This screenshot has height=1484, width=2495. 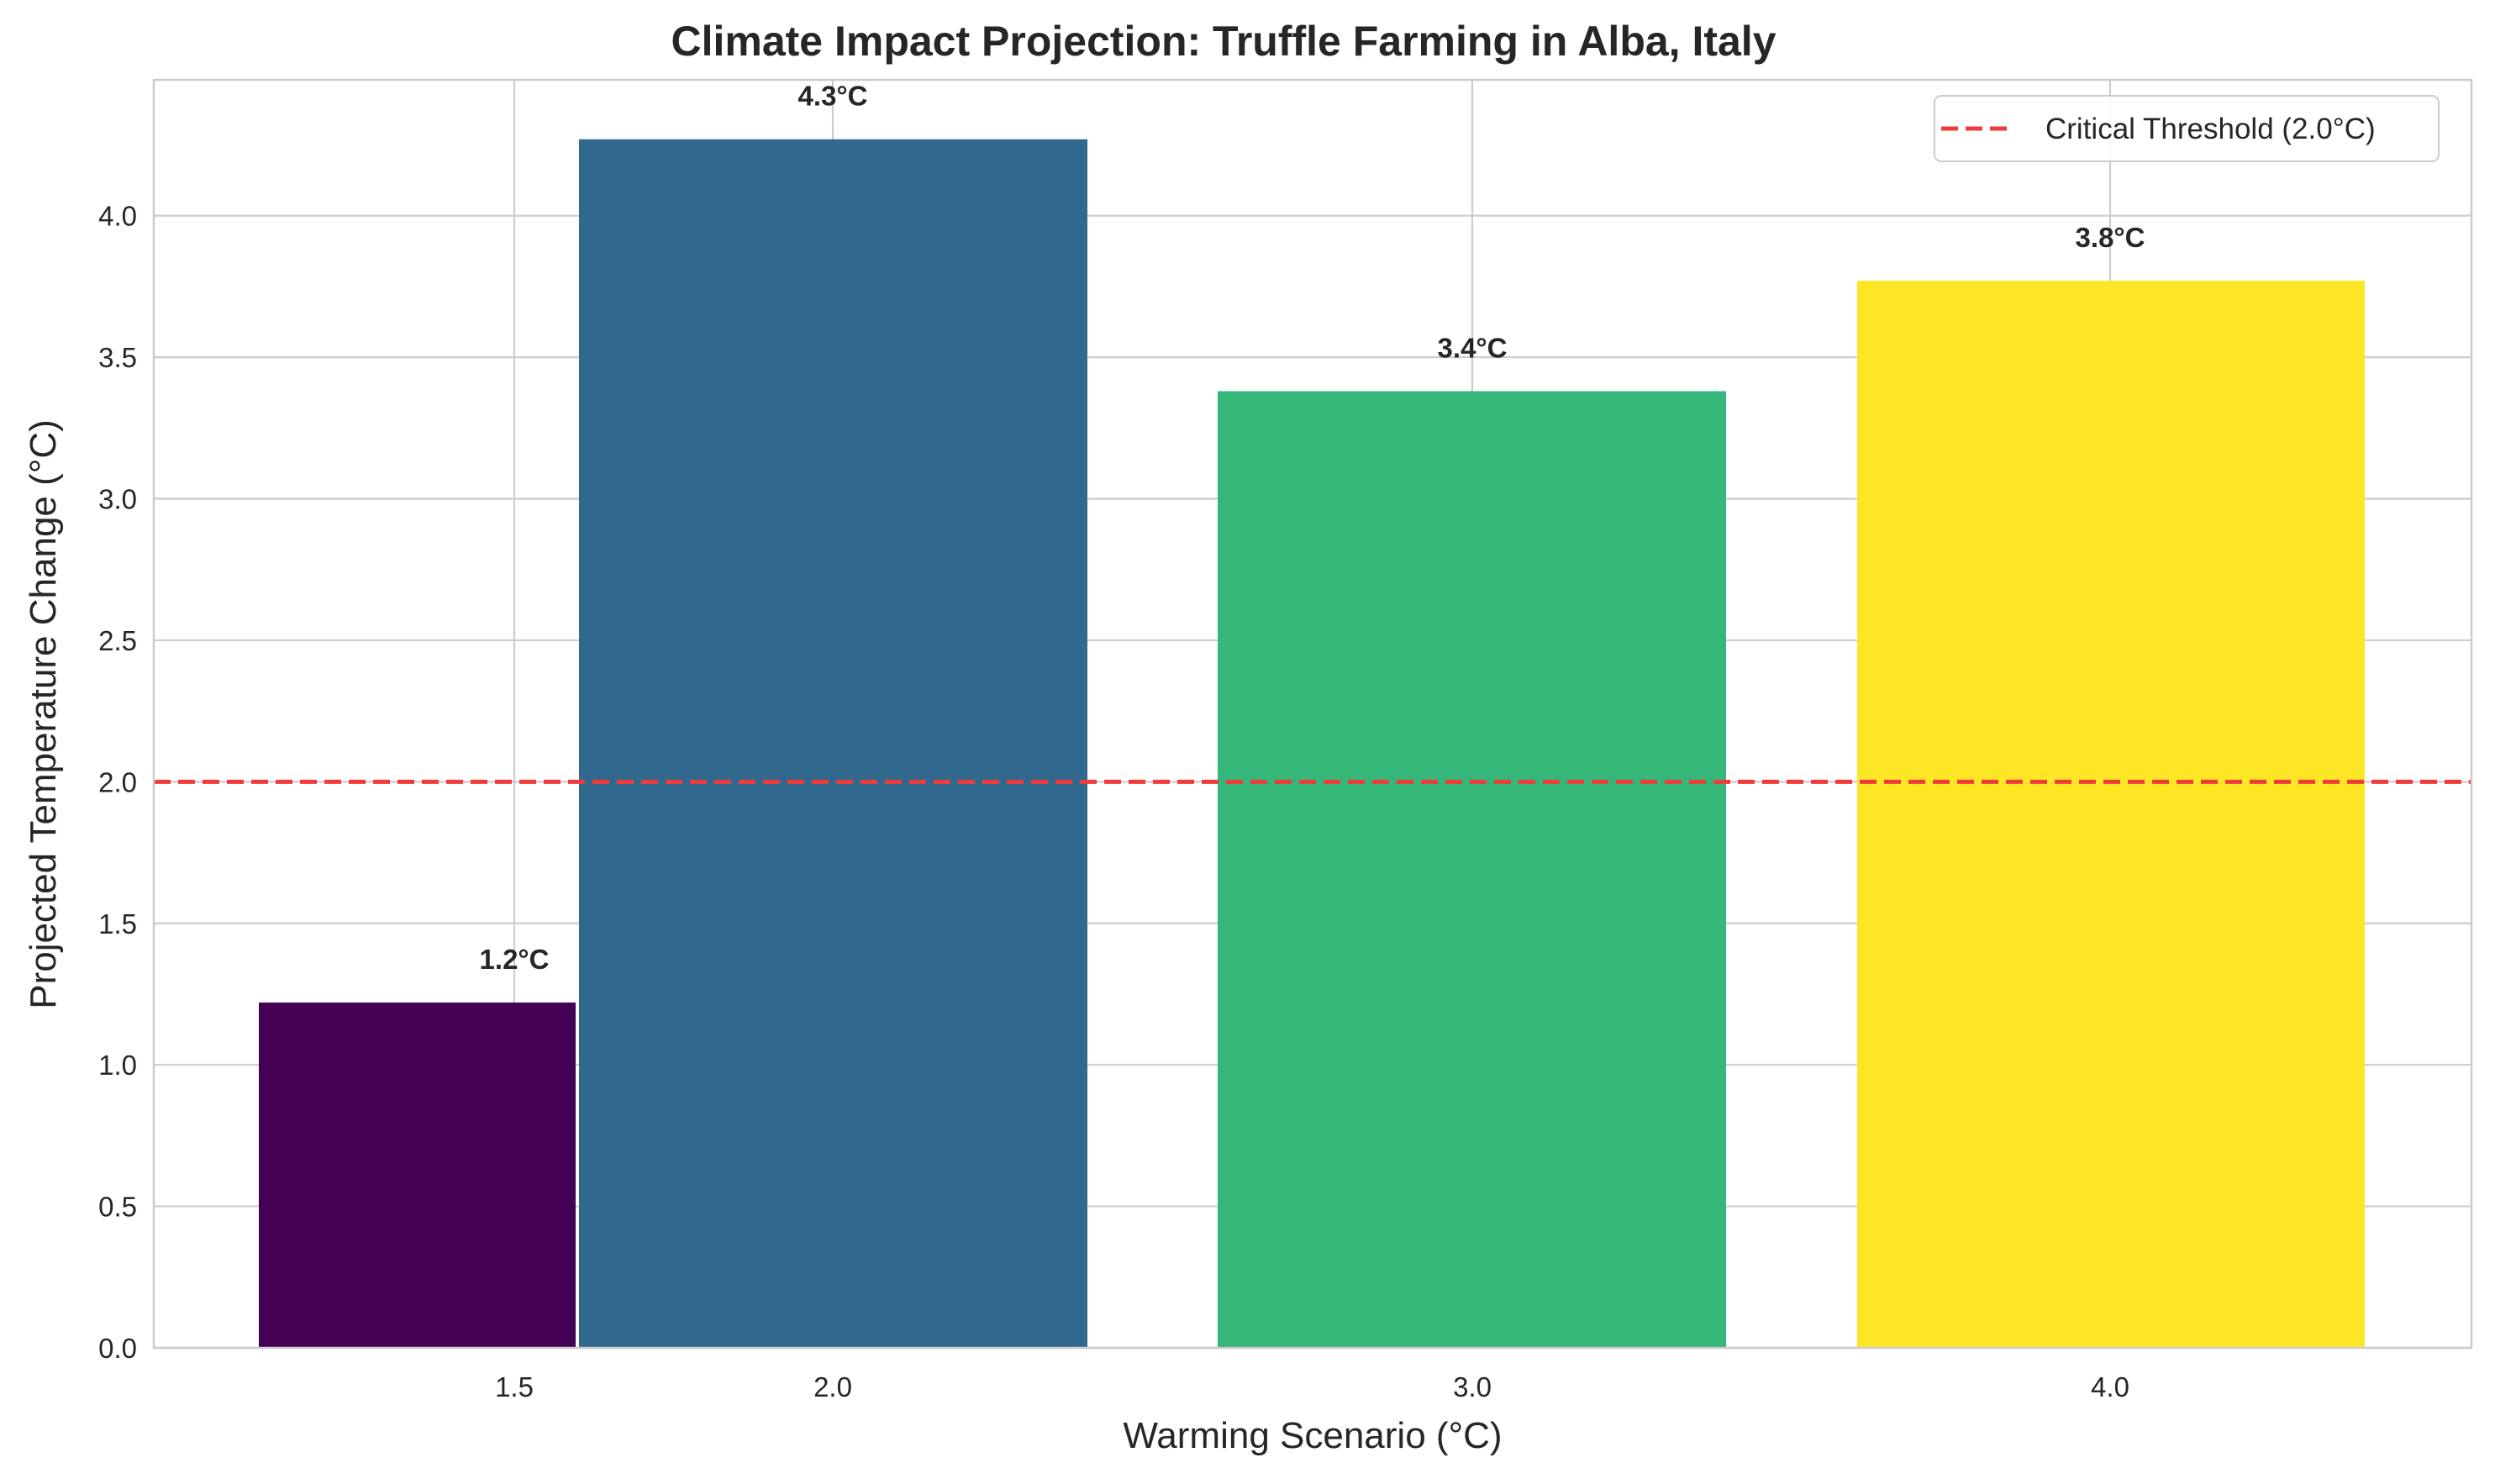 I want to click on y-tick-label: 2.5, so click(x=117, y=640).